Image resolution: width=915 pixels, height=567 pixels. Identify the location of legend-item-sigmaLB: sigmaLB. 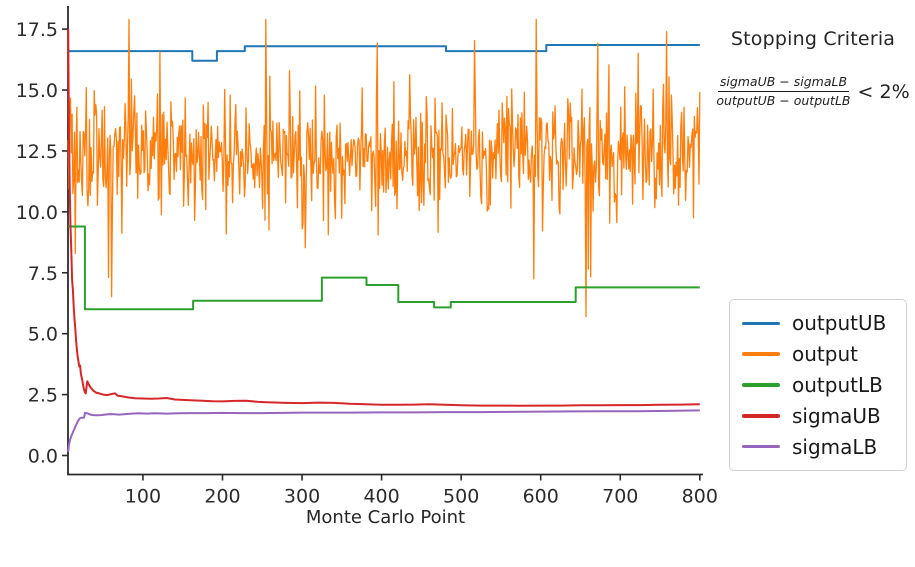
(818, 447).